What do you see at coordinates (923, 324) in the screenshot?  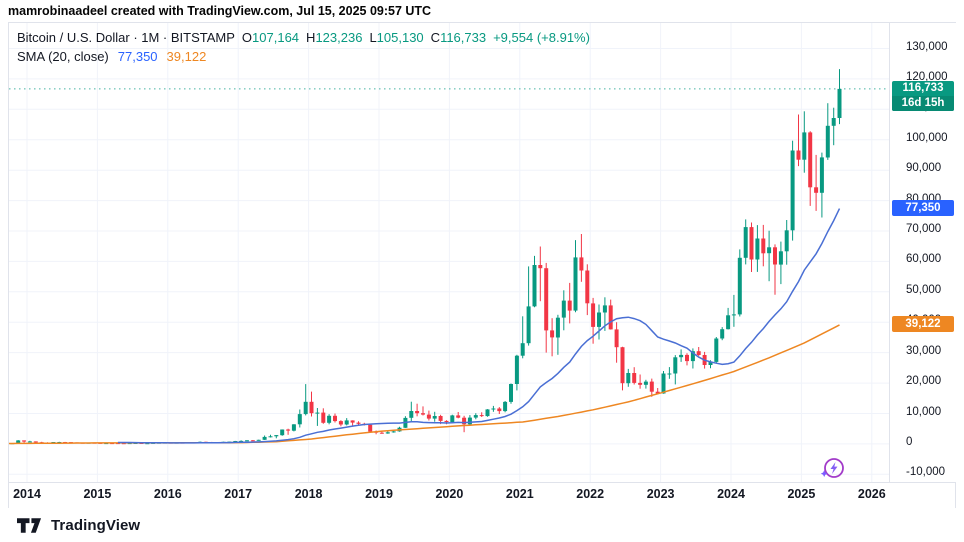 I see `sma-slow-price-badge: 39,122` at bounding box center [923, 324].